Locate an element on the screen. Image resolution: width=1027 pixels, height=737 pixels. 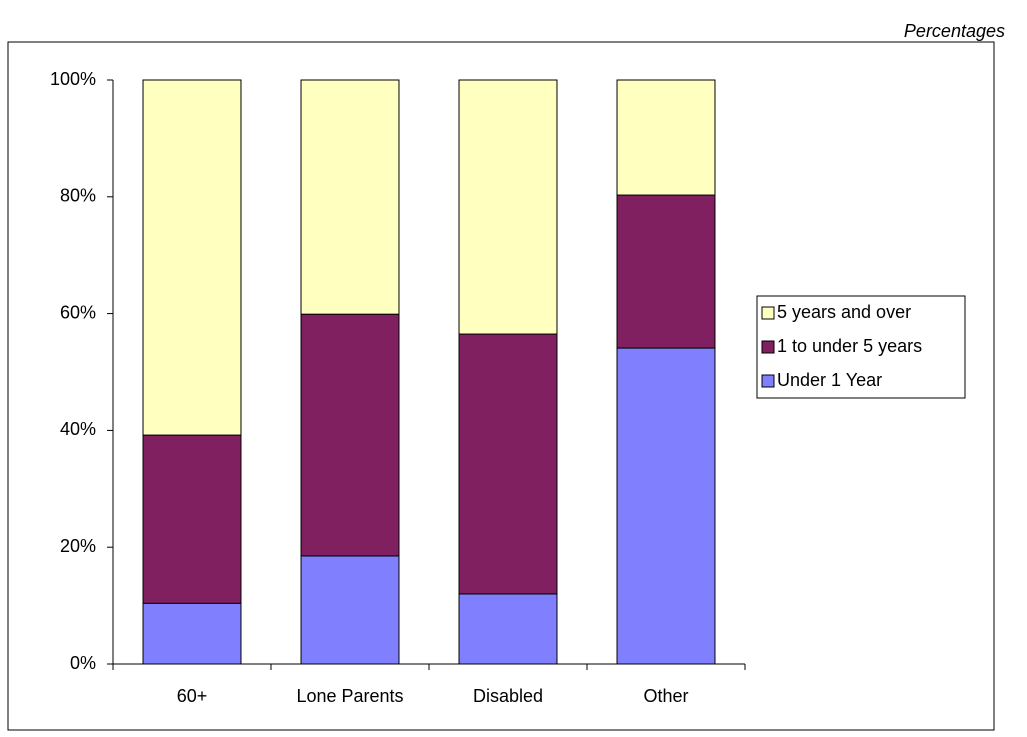
legend-label: 5 years and over is located at coordinates (844, 312).